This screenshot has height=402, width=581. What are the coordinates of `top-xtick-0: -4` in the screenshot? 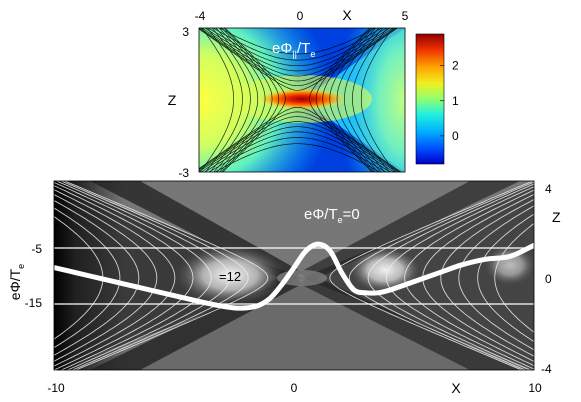 It's located at (200, 16).